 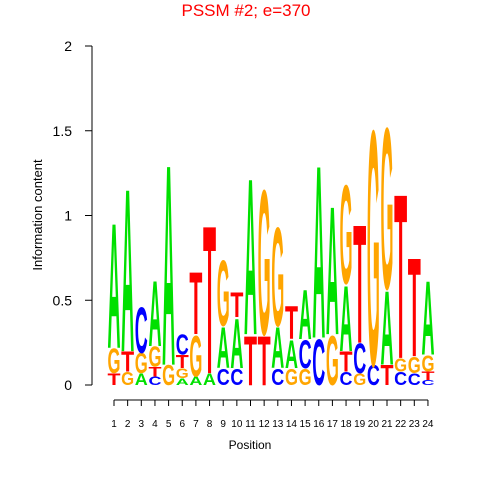 What do you see at coordinates (68, 46) in the screenshot?
I see `y-tick-label: 2` at bounding box center [68, 46].